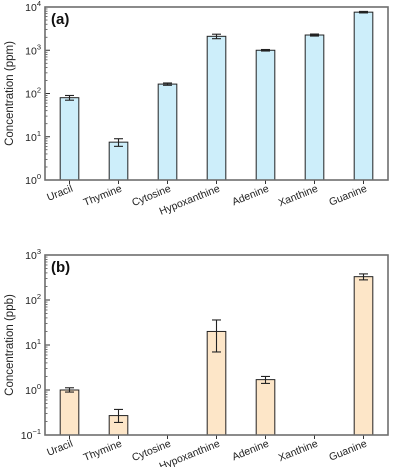 The image size is (400, 467). I want to click on y-tick-label: 10⁴, so click(33, 7).